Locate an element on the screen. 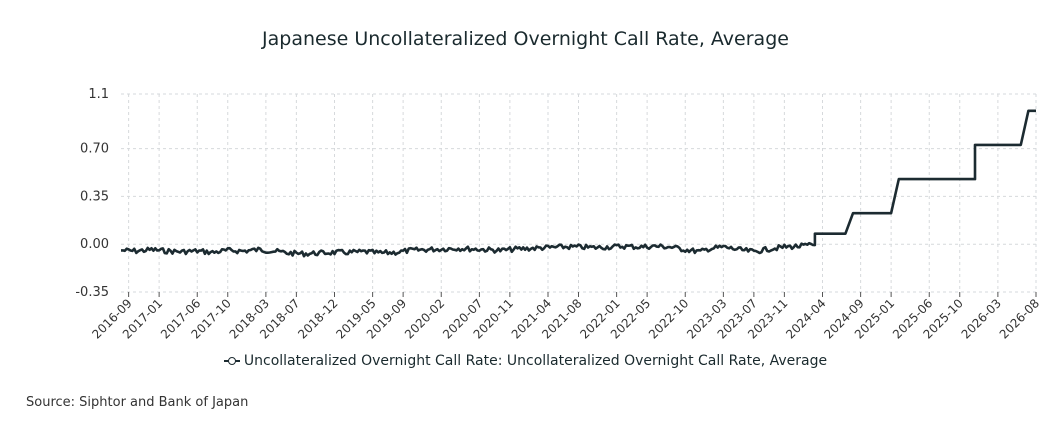  y-tick-label: -0.35 is located at coordinates (92, 292).